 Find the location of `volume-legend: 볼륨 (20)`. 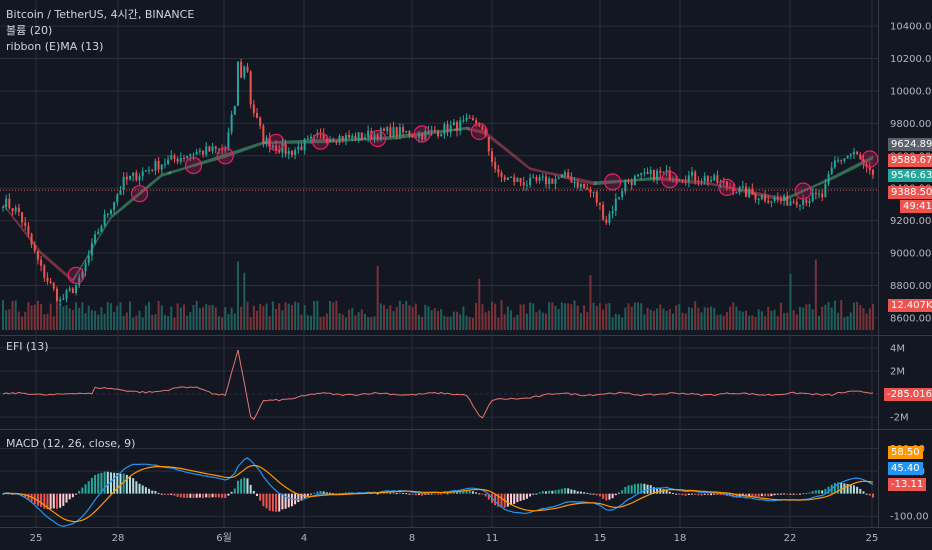

volume-legend: 볼륨 (20) is located at coordinates (29, 30).